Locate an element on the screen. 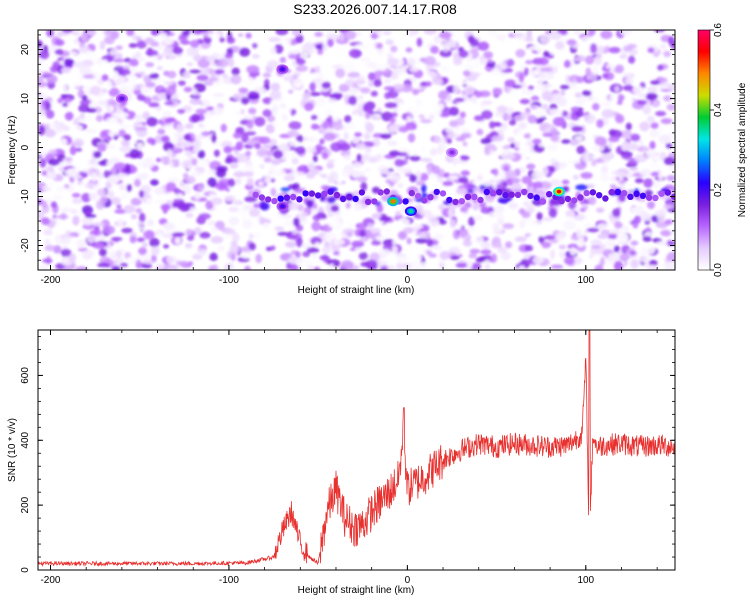  snr-ytick-label: 600 is located at coordinates (25, 375).